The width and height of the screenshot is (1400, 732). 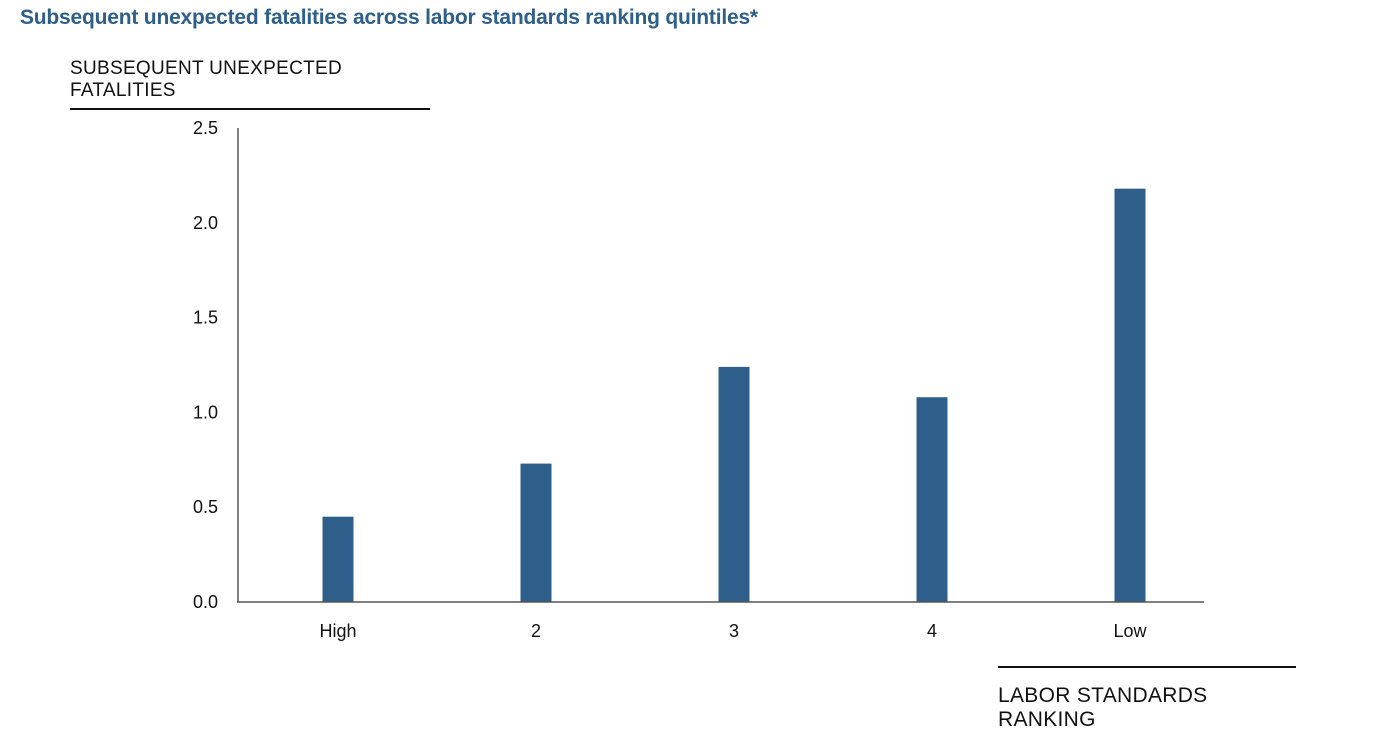 I want to click on x-tick-label: Low, so click(x=1130, y=631).